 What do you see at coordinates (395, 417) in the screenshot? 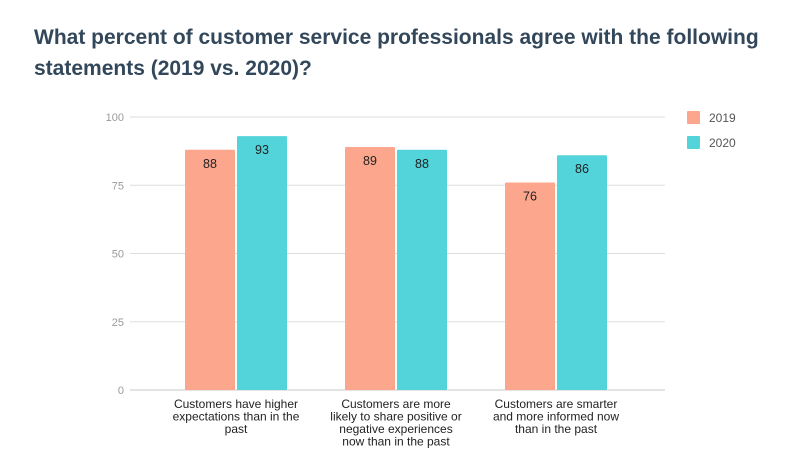
I see `x-category-label: likely to share positive or` at bounding box center [395, 417].